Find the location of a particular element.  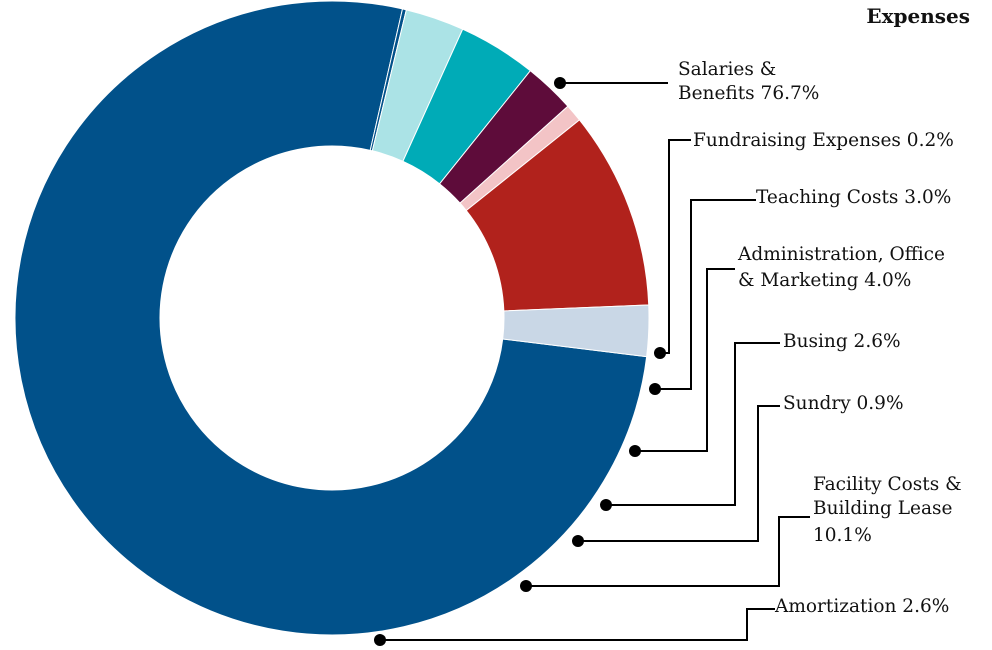

leader-dot-facility-costs-and-building-lease is located at coordinates (526, 586).